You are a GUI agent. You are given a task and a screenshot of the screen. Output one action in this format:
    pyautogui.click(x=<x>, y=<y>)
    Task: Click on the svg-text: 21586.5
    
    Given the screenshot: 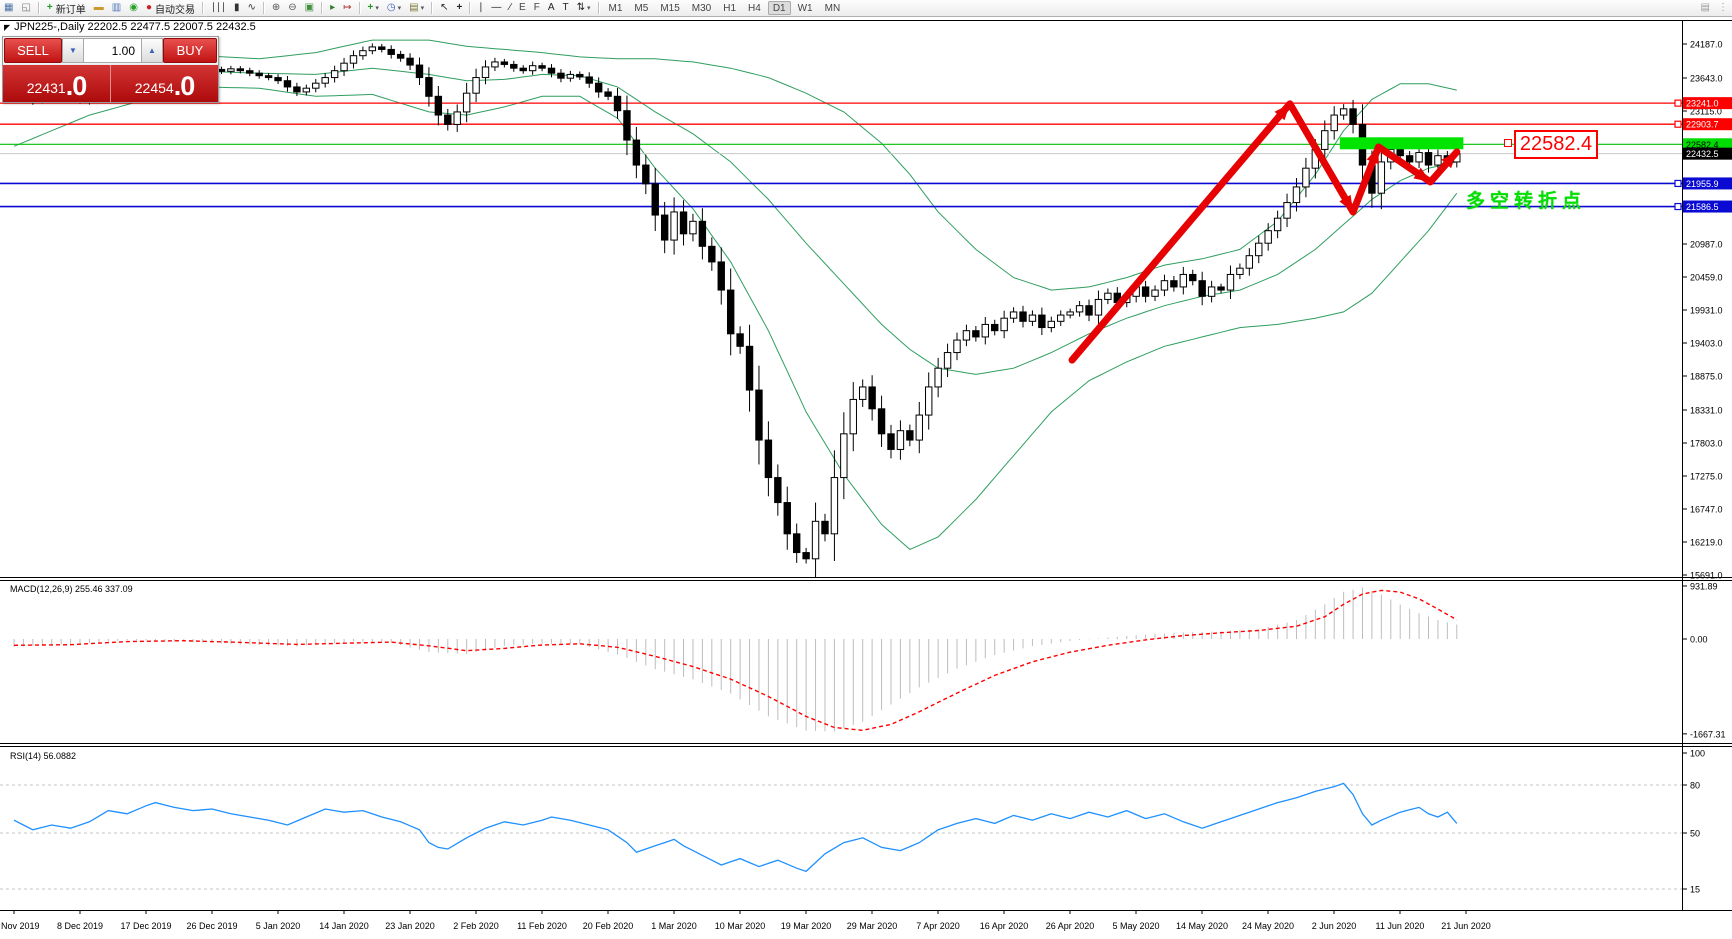 What is the action you would take?
    pyautogui.click(x=1702, y=207)
    